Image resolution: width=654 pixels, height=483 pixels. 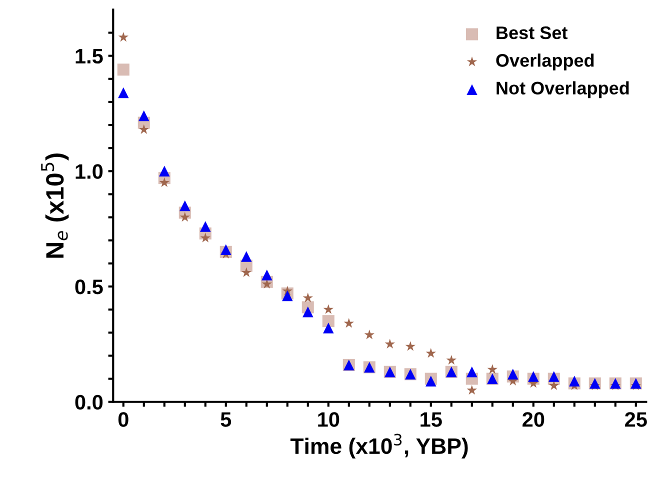 What do you see at coordinates (55, 206) in the screenshot?
I see `y-axis-title: N$_{e}$ (x10$^{5}$)` at bounding box center [55, 206].